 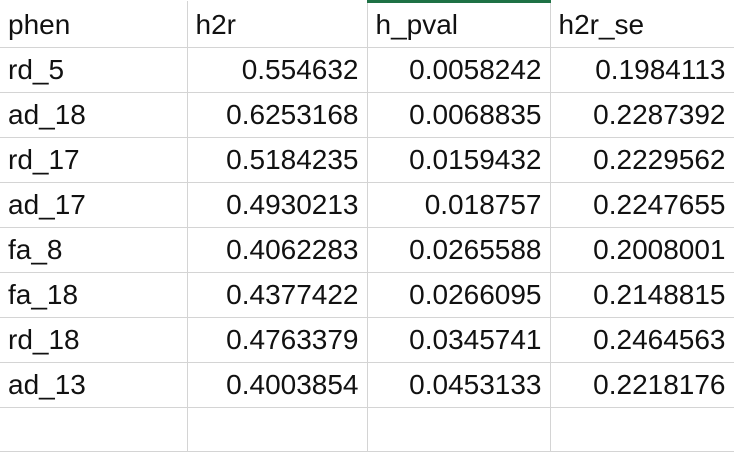 I want to click on column-header-h2r: h2r, so click(x=277, y=24).